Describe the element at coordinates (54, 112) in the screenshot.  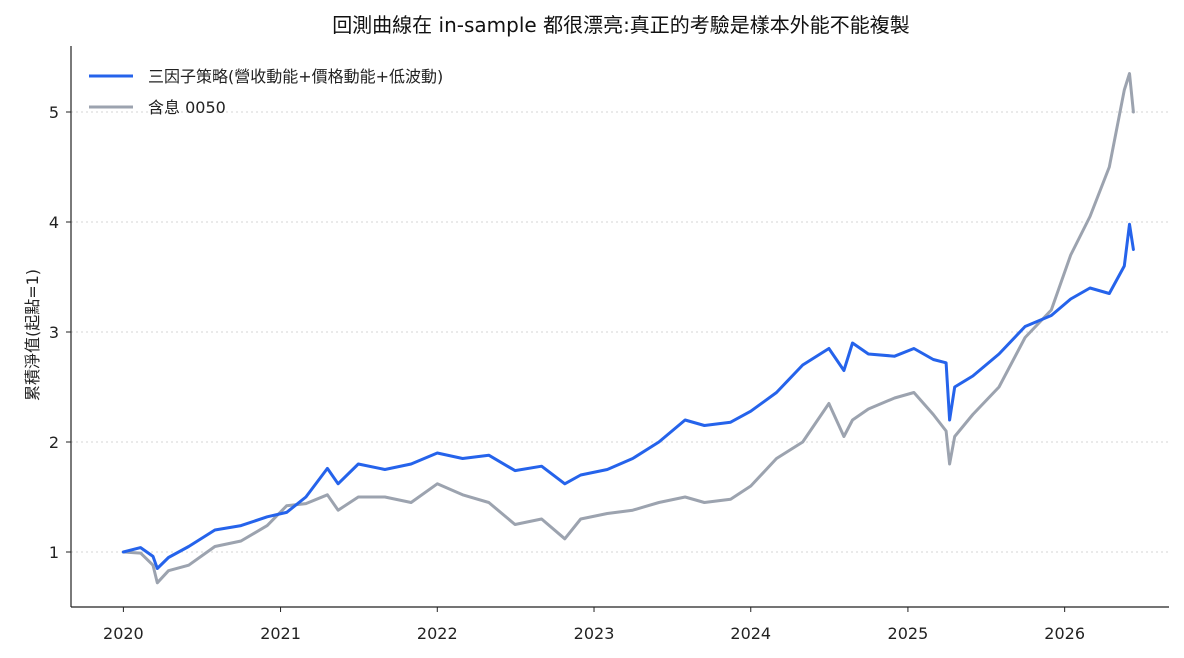
I see `y-tick-label: 5` at that location.